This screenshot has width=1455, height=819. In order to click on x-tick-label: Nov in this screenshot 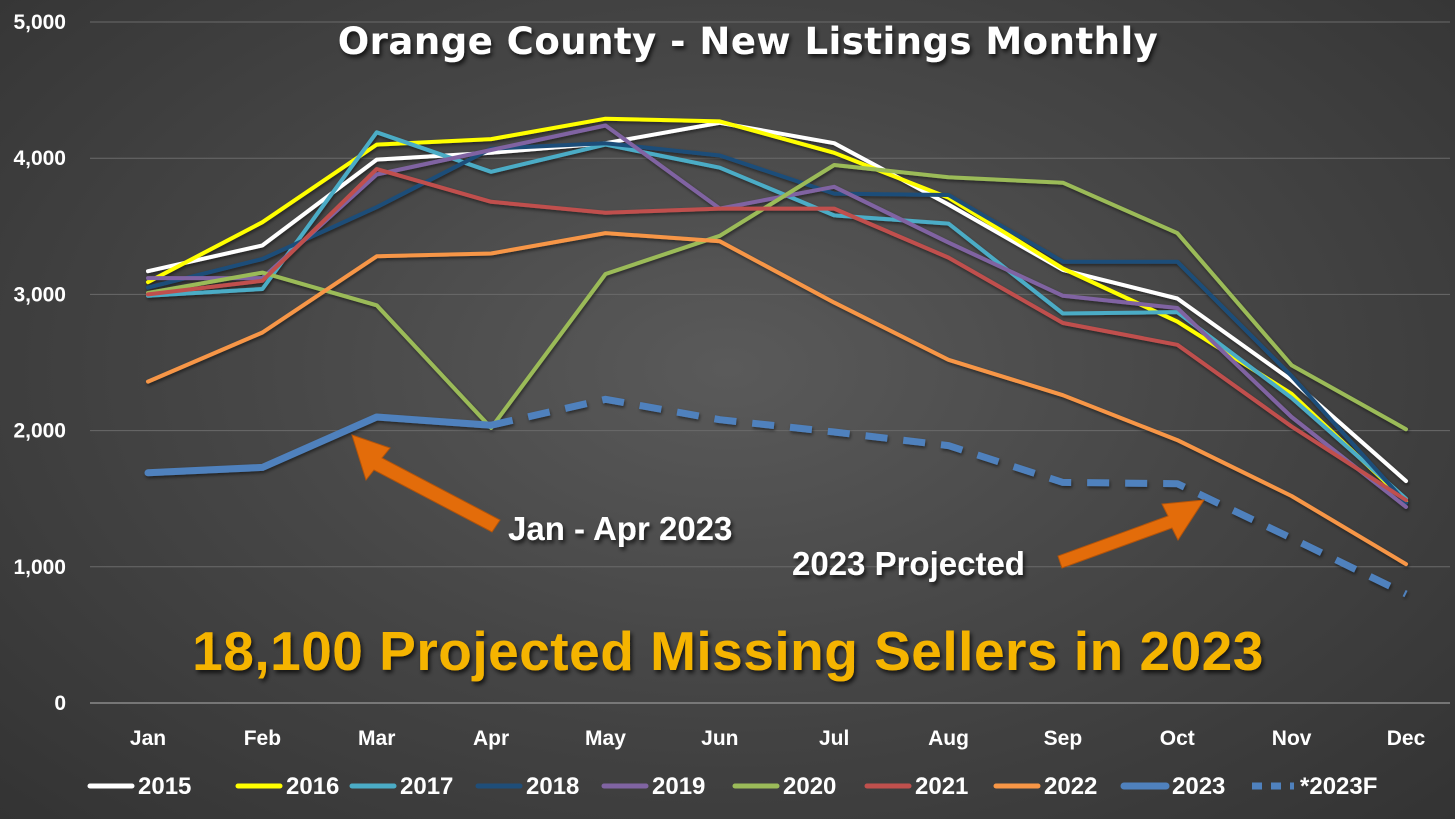, I will do `click(1292, 738)`.